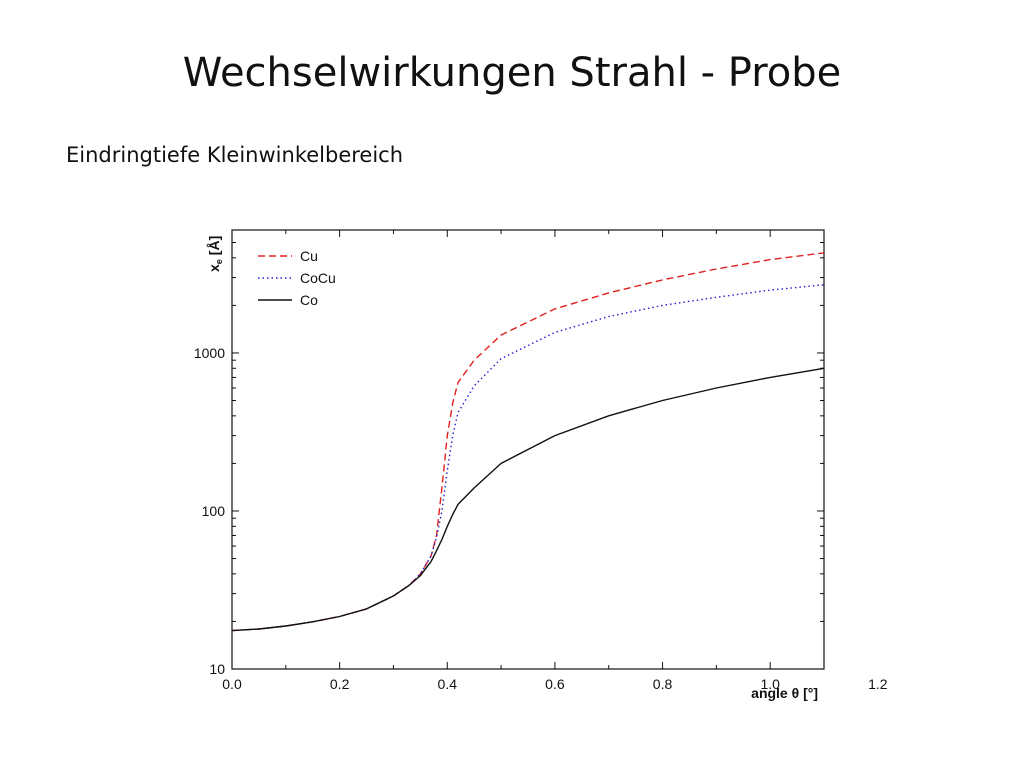 The width and height of the screenshot is (1024, 768). Describe the element at coordinates (214, 268) in the screenshot. I see `y-axis-label-main: x` at that location.